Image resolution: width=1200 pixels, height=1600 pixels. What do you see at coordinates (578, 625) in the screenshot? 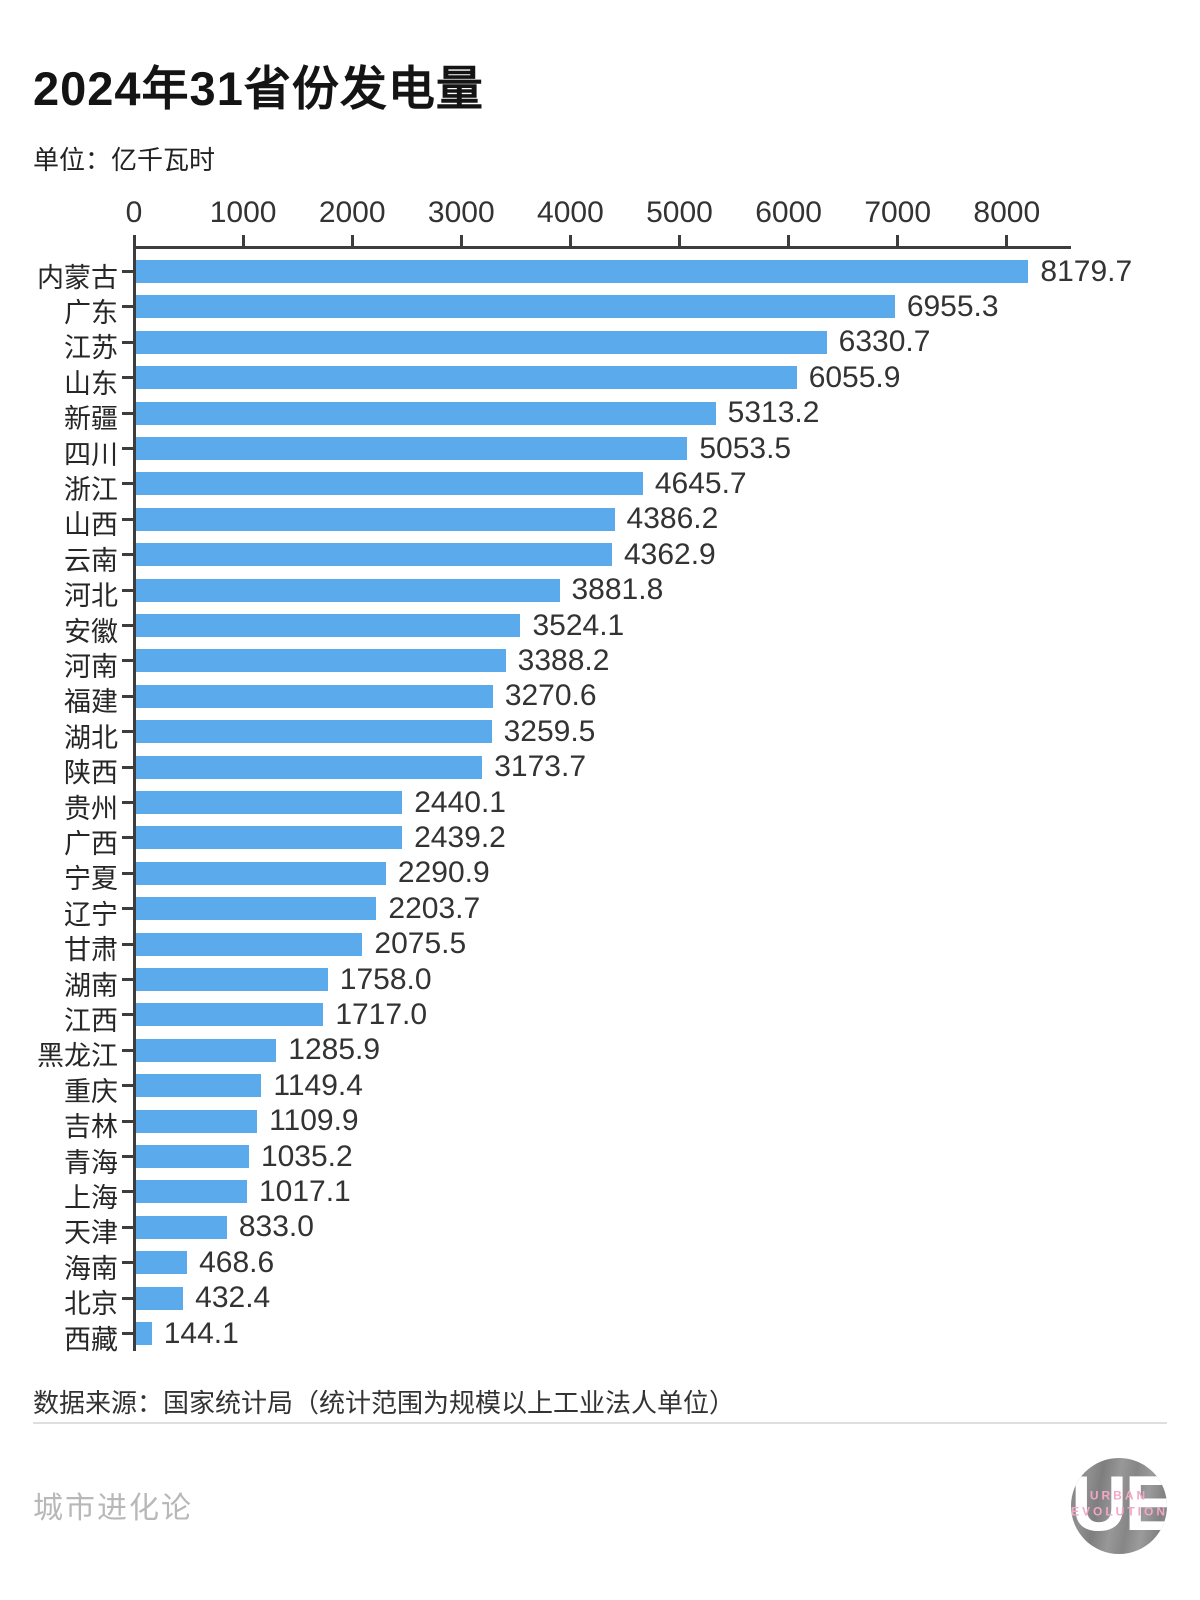
I see `bar-value-label: 3524.1` at bounding box center [578, 625].